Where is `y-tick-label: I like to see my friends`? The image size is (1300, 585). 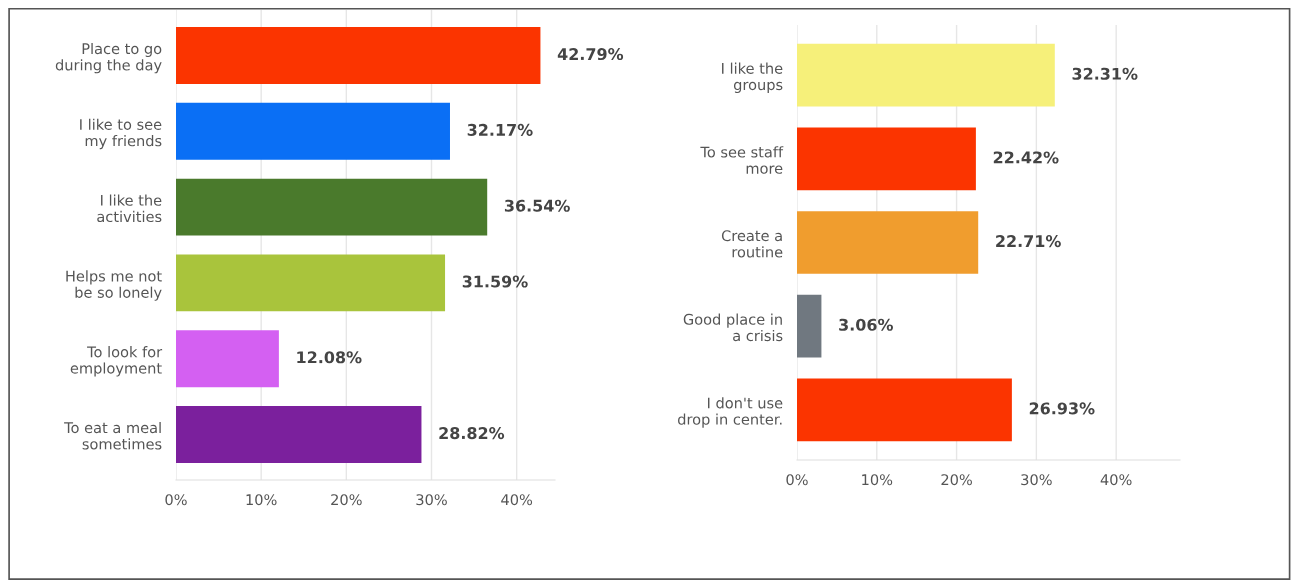
y-tick-label: I like to see my friends is located at coordinates (121, 134).